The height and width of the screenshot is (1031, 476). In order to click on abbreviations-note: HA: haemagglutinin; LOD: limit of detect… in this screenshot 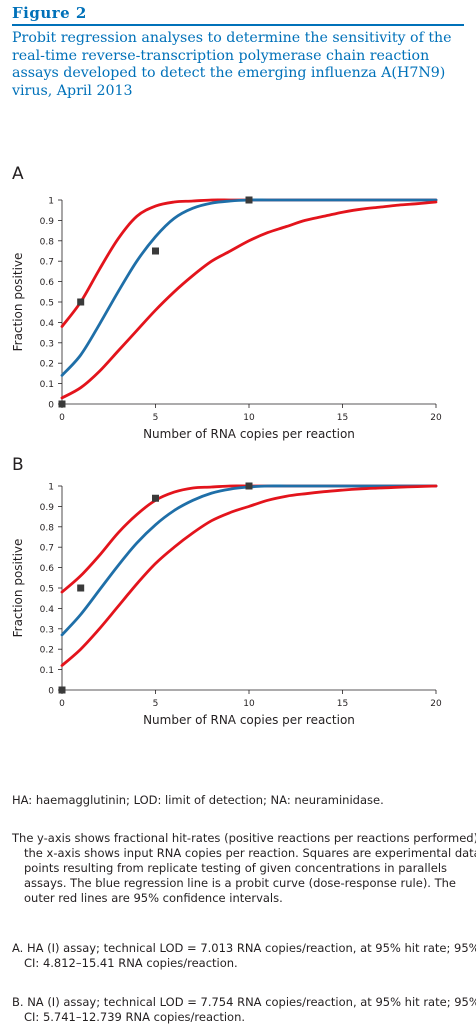, I will do `click(198, 800)`.